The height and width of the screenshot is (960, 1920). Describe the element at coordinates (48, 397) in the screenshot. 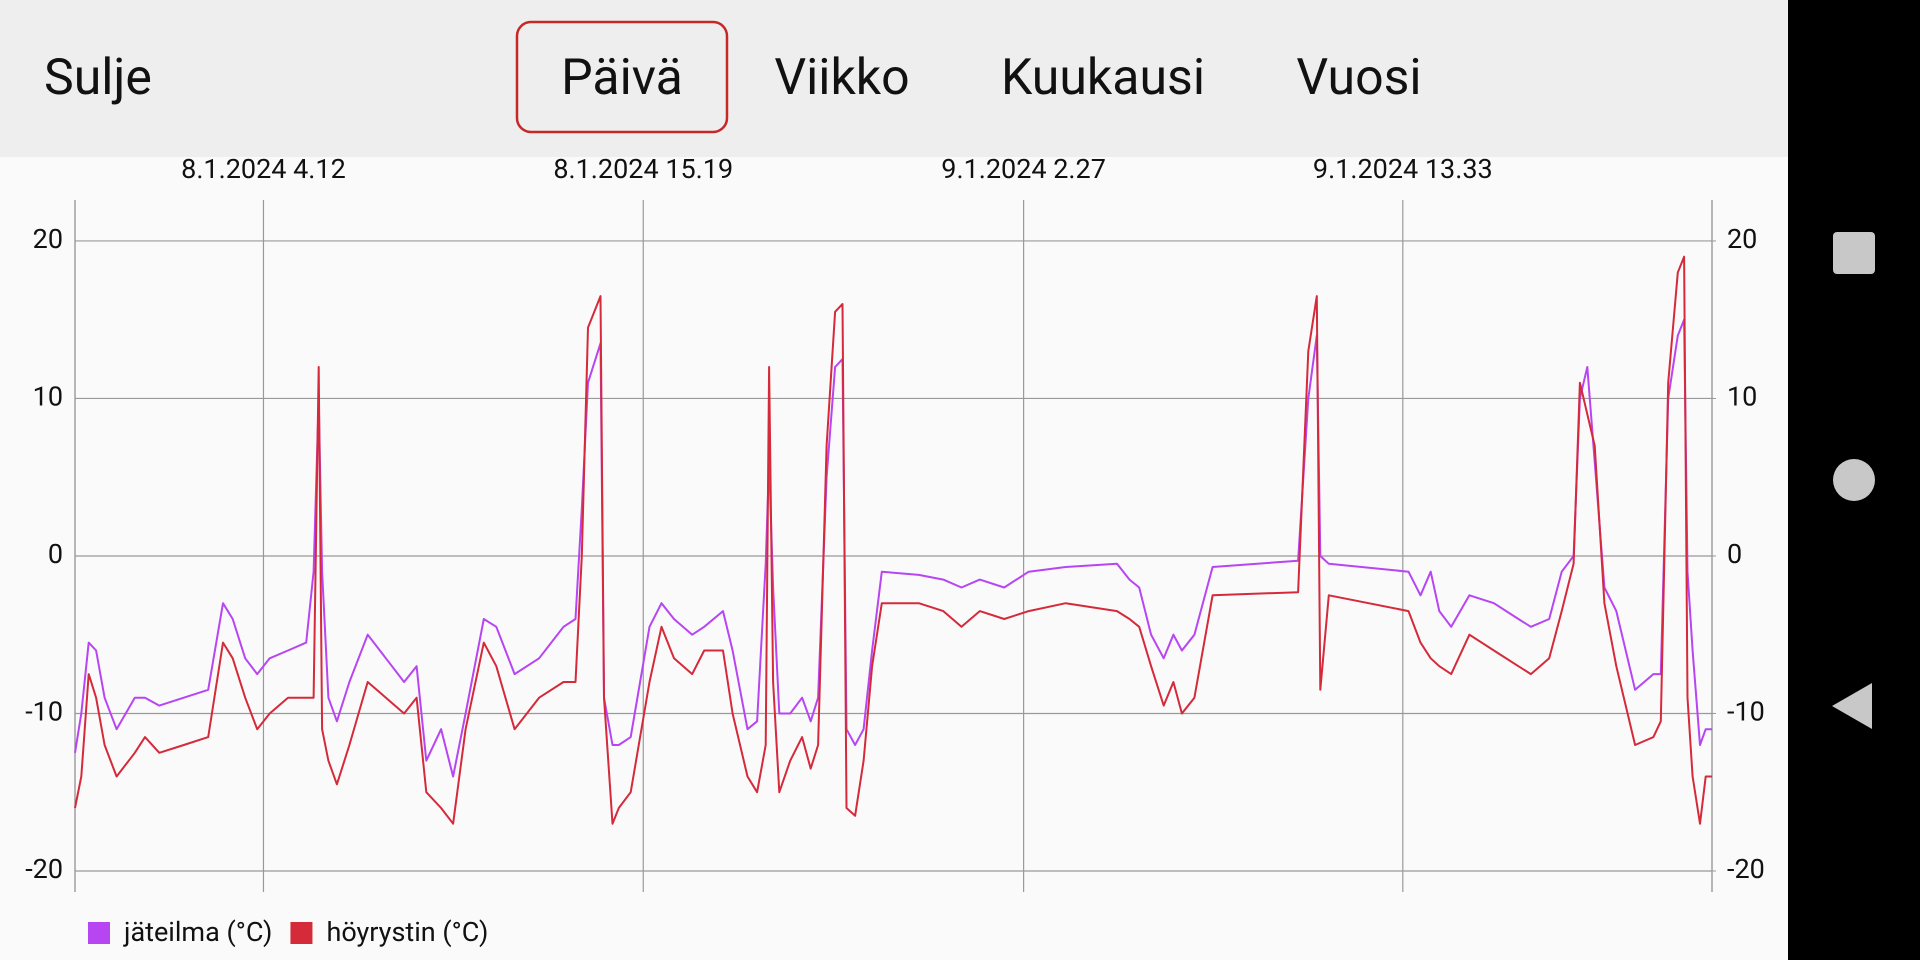

I see `y-tick-label: 10` at that location.